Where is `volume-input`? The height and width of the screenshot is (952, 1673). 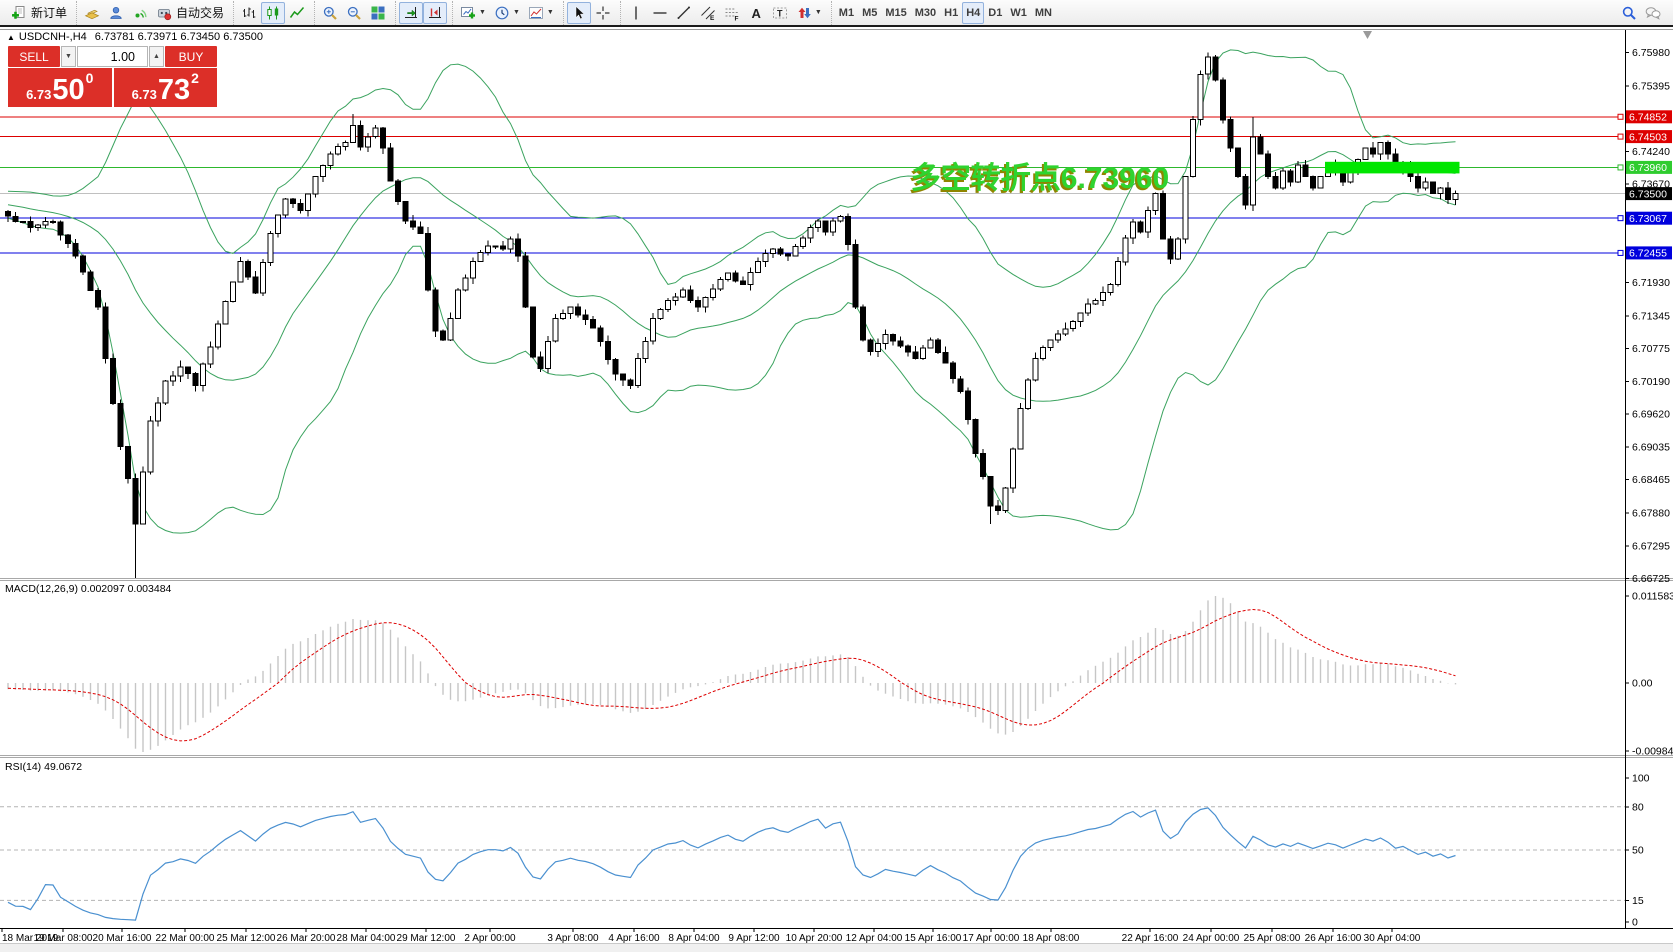
volume-input is located at coordinates (112, 56).